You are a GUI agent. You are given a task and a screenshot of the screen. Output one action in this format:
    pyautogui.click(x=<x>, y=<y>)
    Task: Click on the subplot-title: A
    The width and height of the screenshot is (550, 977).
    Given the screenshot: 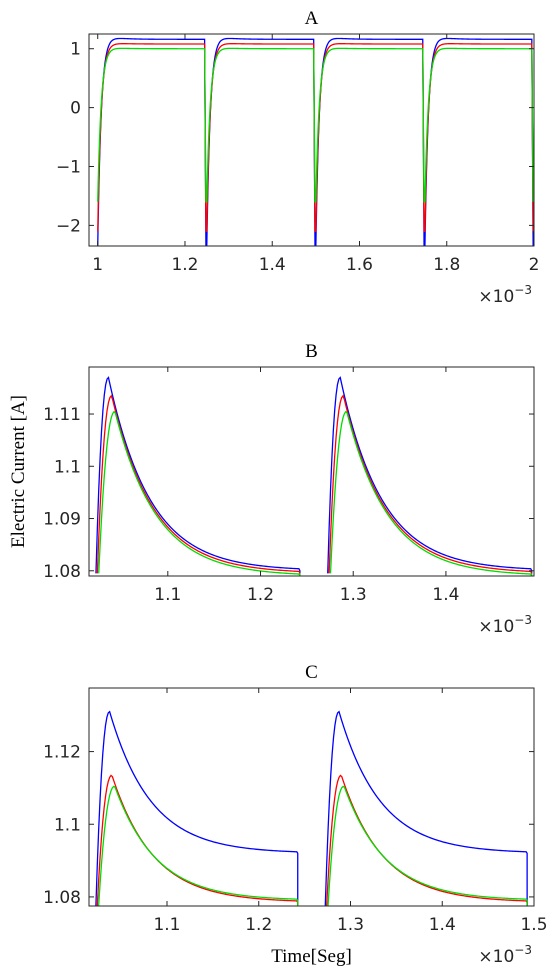 What is the action you would take?
    pyautogui.click(x=312, y=18)
    